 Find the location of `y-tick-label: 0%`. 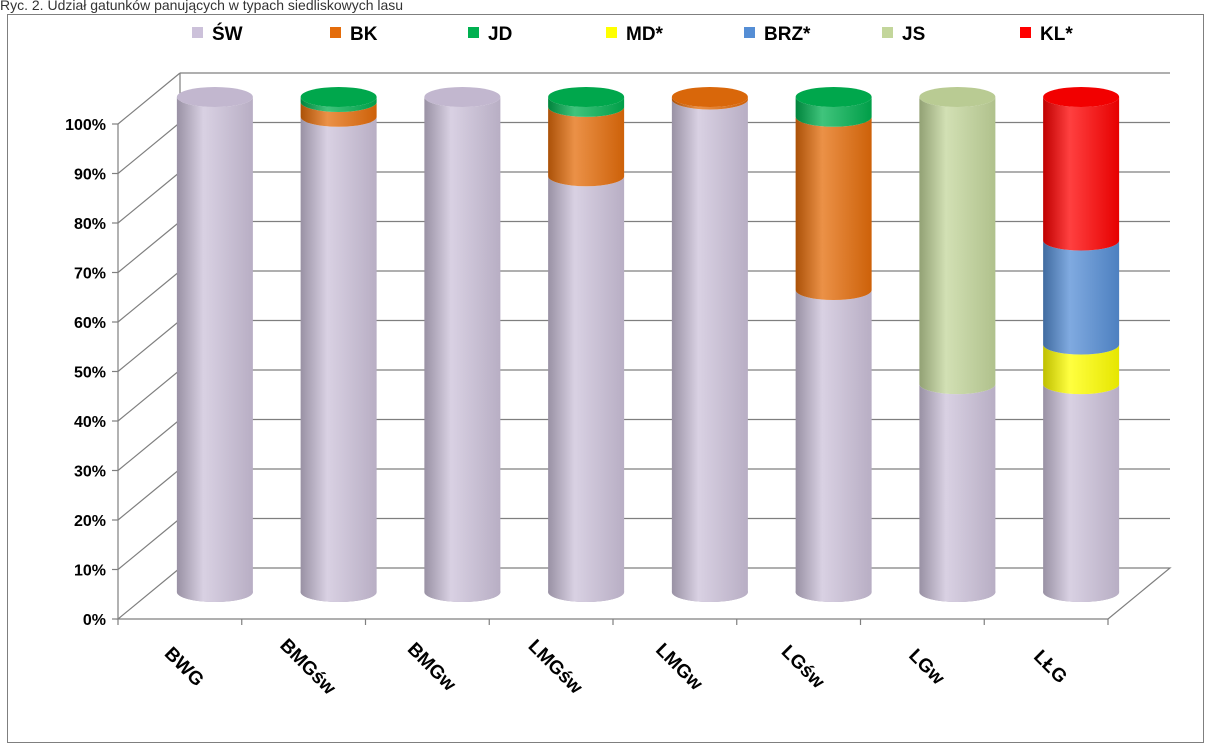

y-tick-label: 0% is located at coordinates (94, 620).